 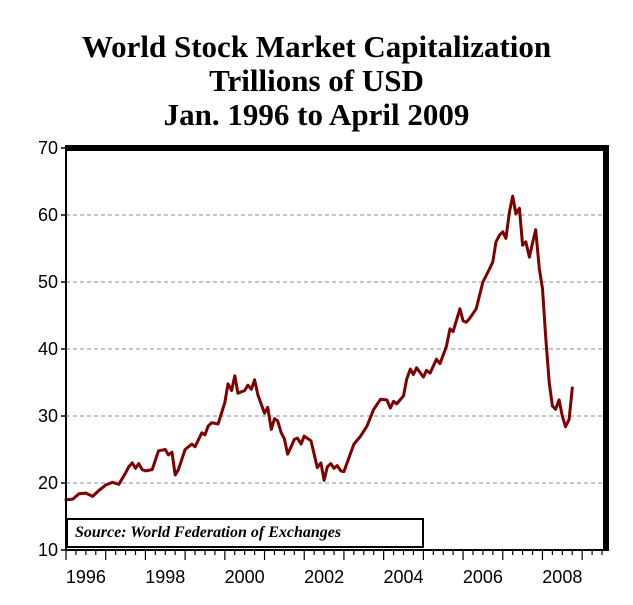 What do you see at coordinates (483, 577) in the screenshot?
I see `x-tick-label-2006: 2006` at bounding box center [483, 577].